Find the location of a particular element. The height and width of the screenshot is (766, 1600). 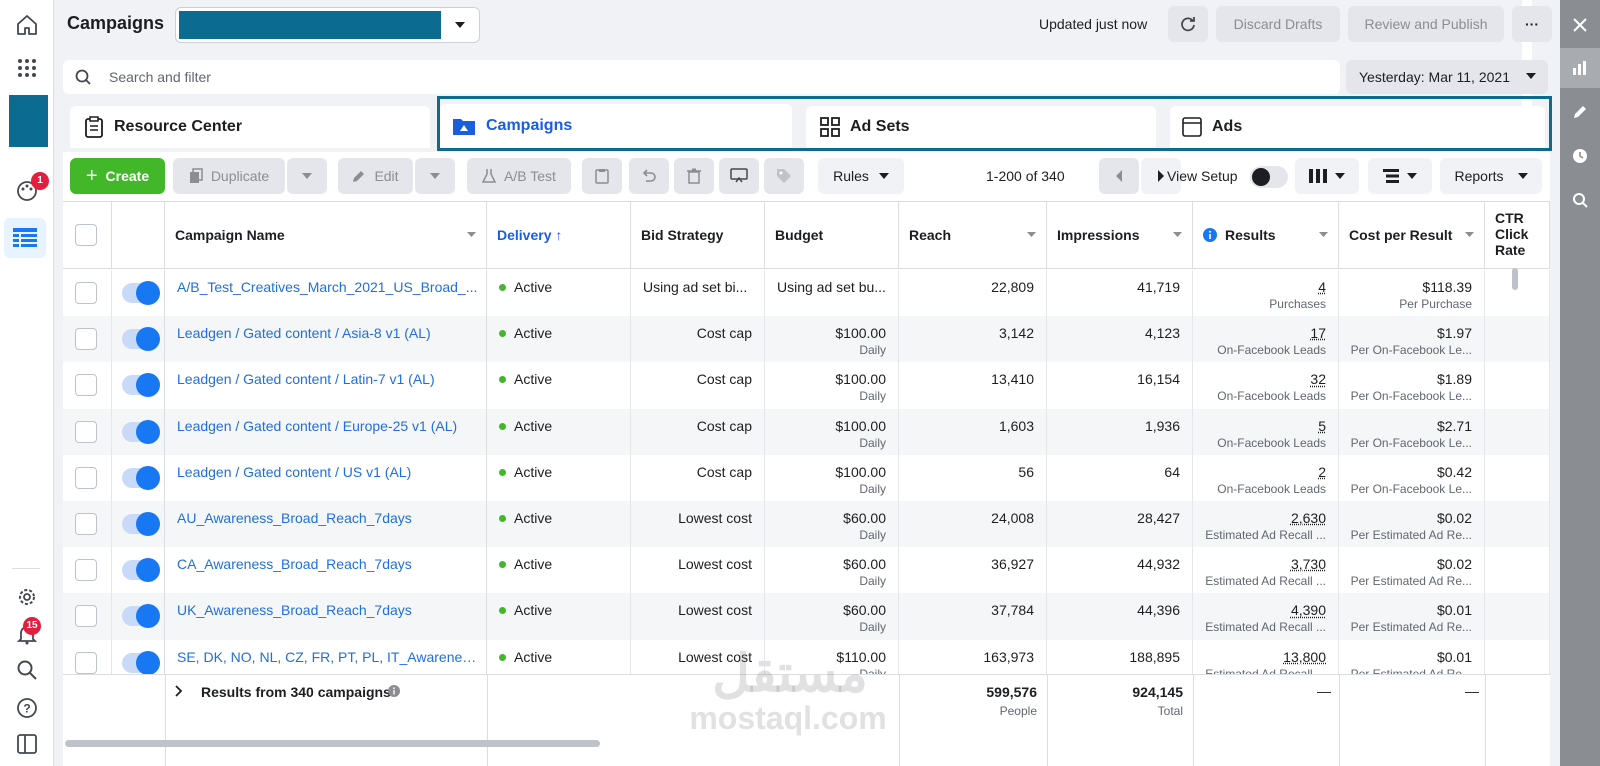

column-header-cost-per-result: Cost per Result is located at coordinates (1412, 235).